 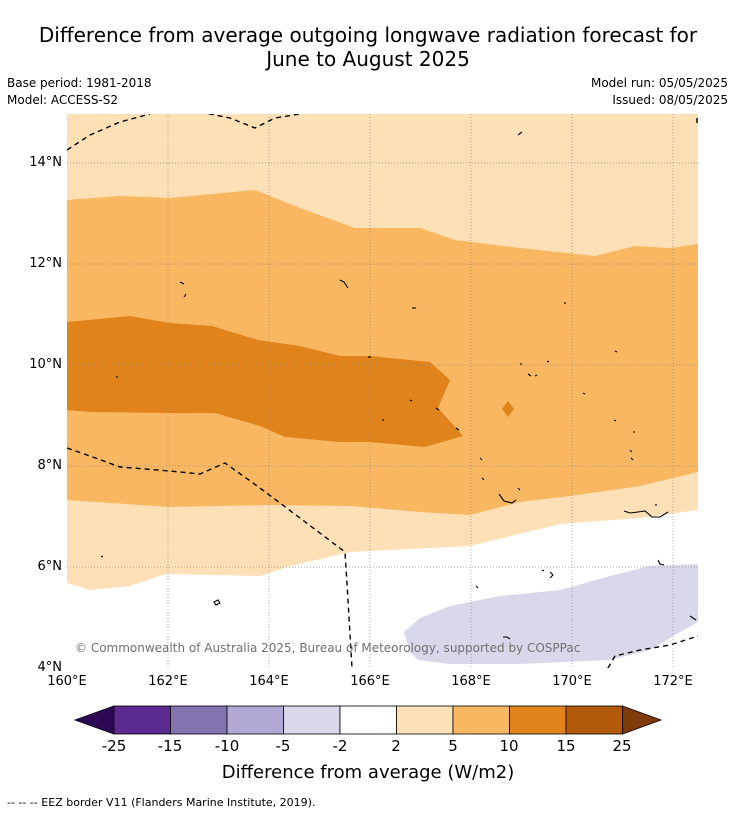 What do you see at coordinates (368, 59) in the screenshot?
I see `map-title-line2: June to August 2025` at bounding box center [368, 59].